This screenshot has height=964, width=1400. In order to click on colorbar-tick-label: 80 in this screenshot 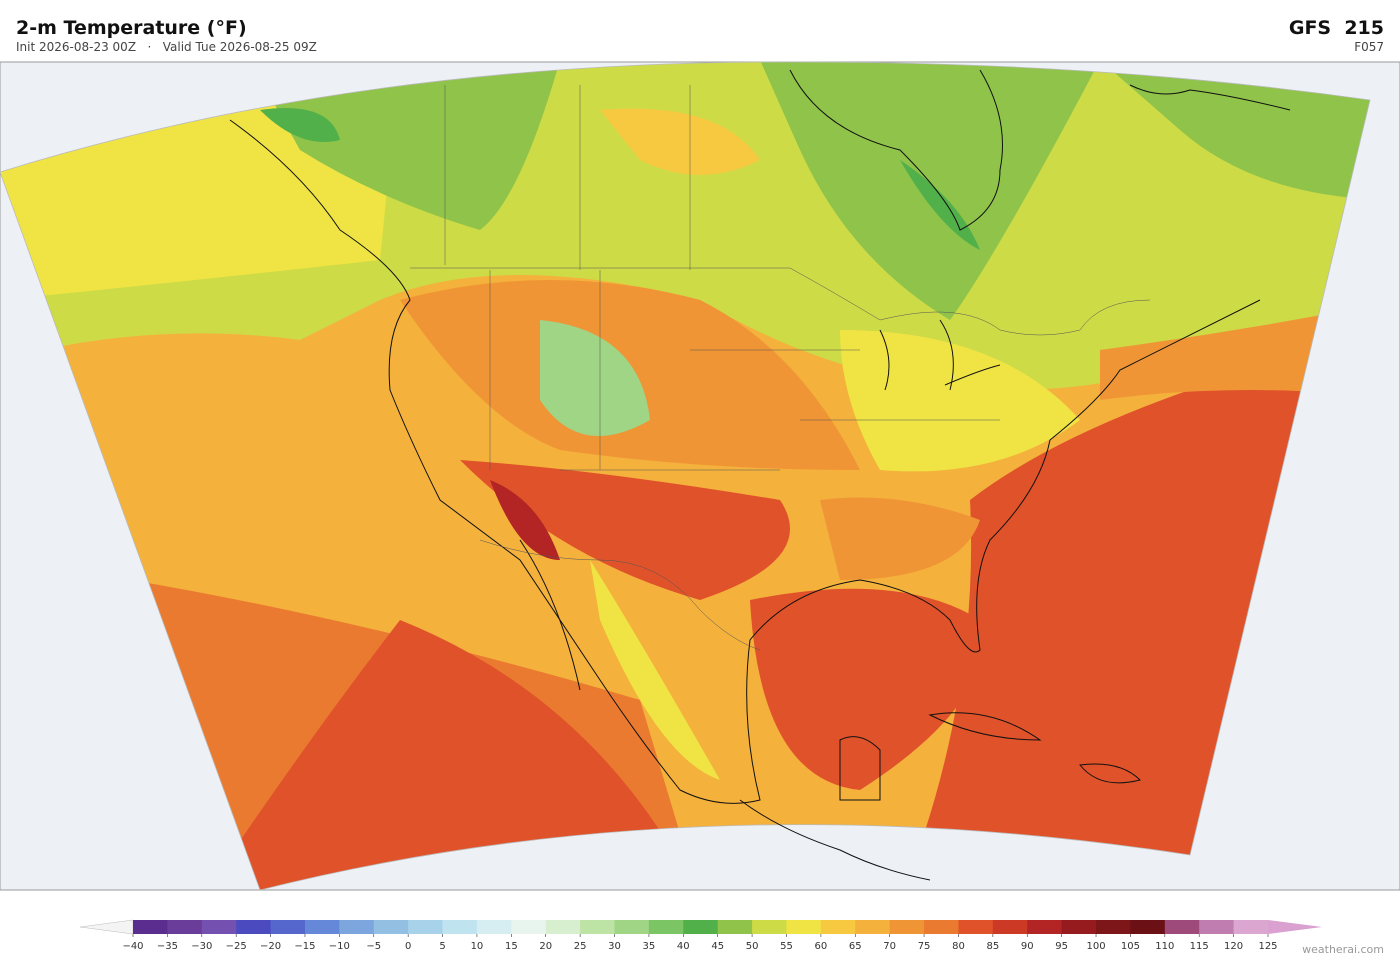, I will do `click(958, 946)`.